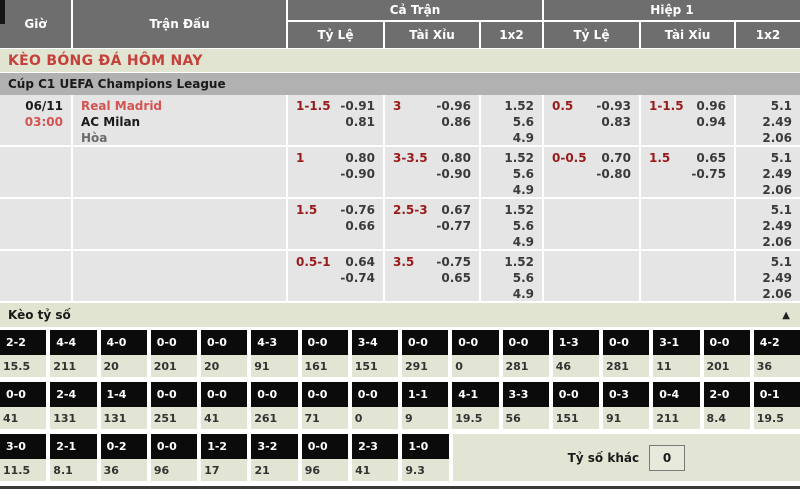 The height and width of the screenshot is (500, 800). Describe the element at coordinates (475, 366) in the screenshot. I see `score-odds-value: 0` at that location.